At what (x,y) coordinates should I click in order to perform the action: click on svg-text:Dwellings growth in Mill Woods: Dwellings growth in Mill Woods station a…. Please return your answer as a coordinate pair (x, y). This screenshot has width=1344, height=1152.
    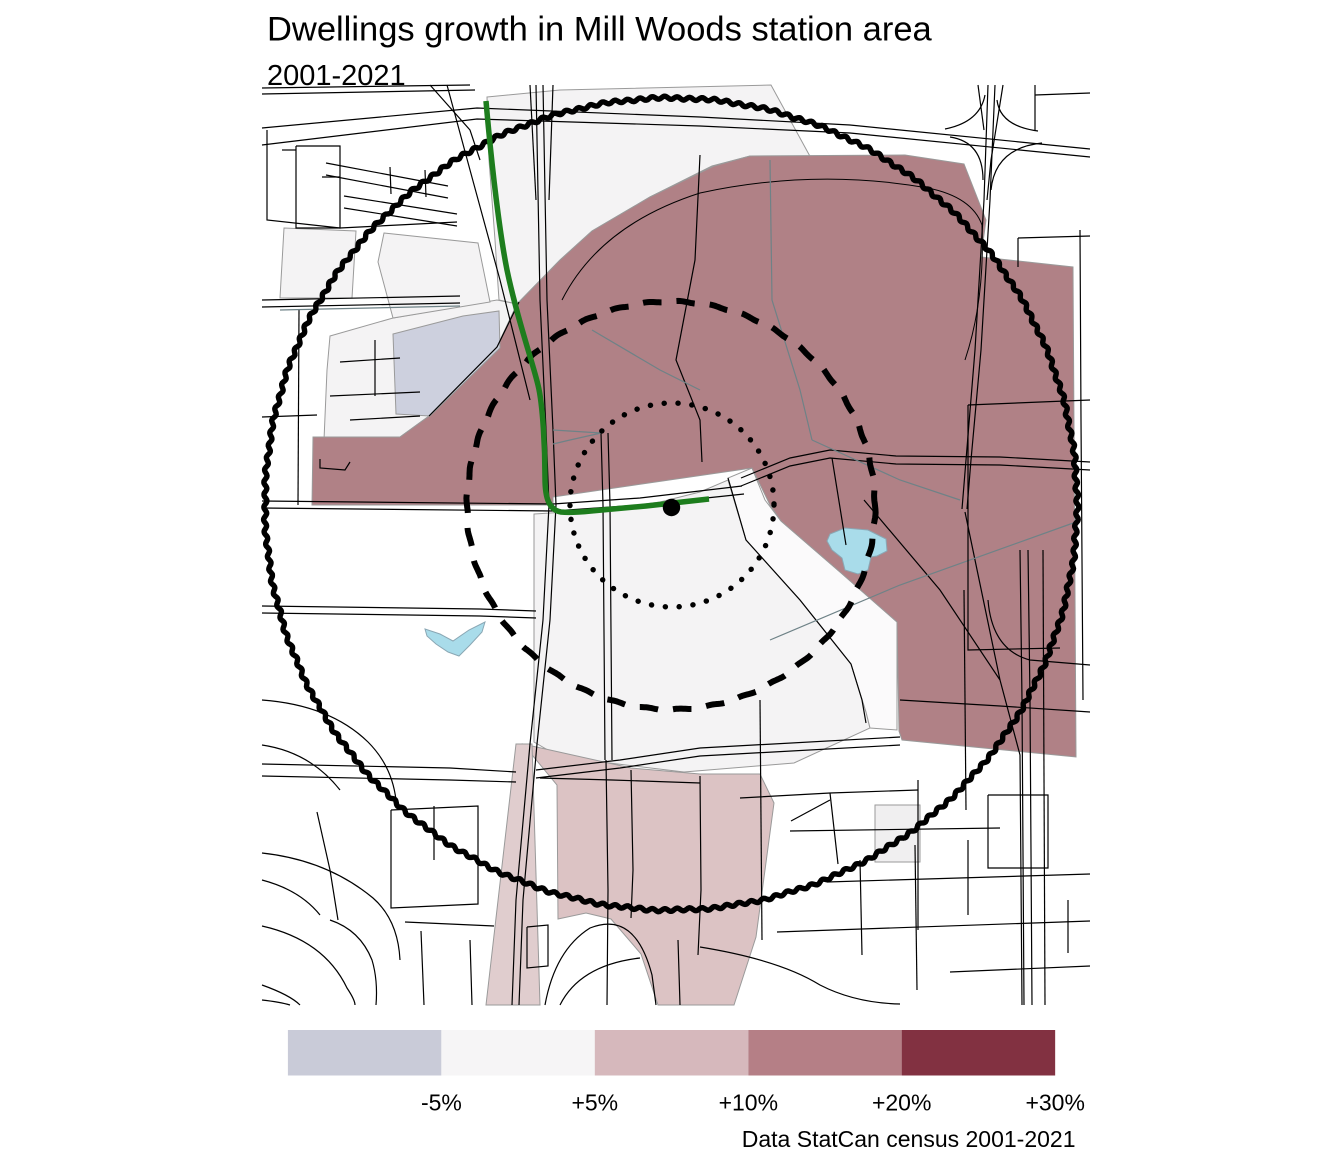
    Looking at the image, I should click on (600, 30).